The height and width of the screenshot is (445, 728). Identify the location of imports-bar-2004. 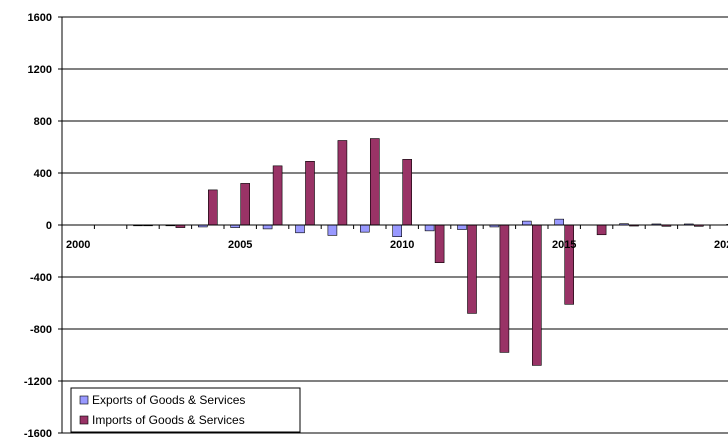
(213, 207).